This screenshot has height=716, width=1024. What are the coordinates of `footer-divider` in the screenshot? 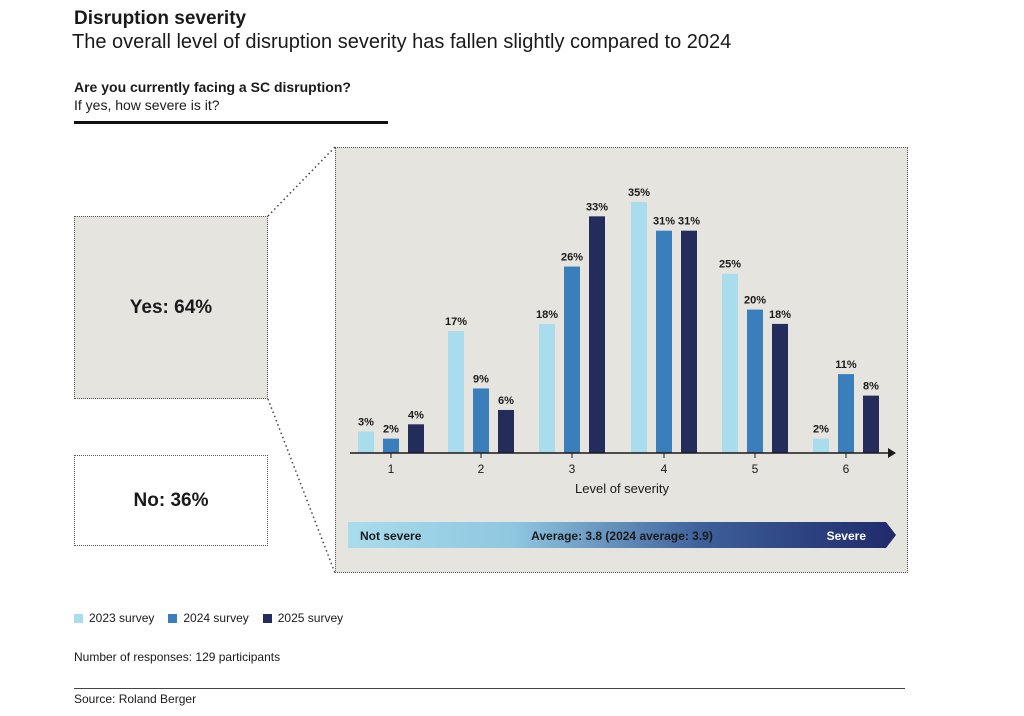 It's located at (489, 688).